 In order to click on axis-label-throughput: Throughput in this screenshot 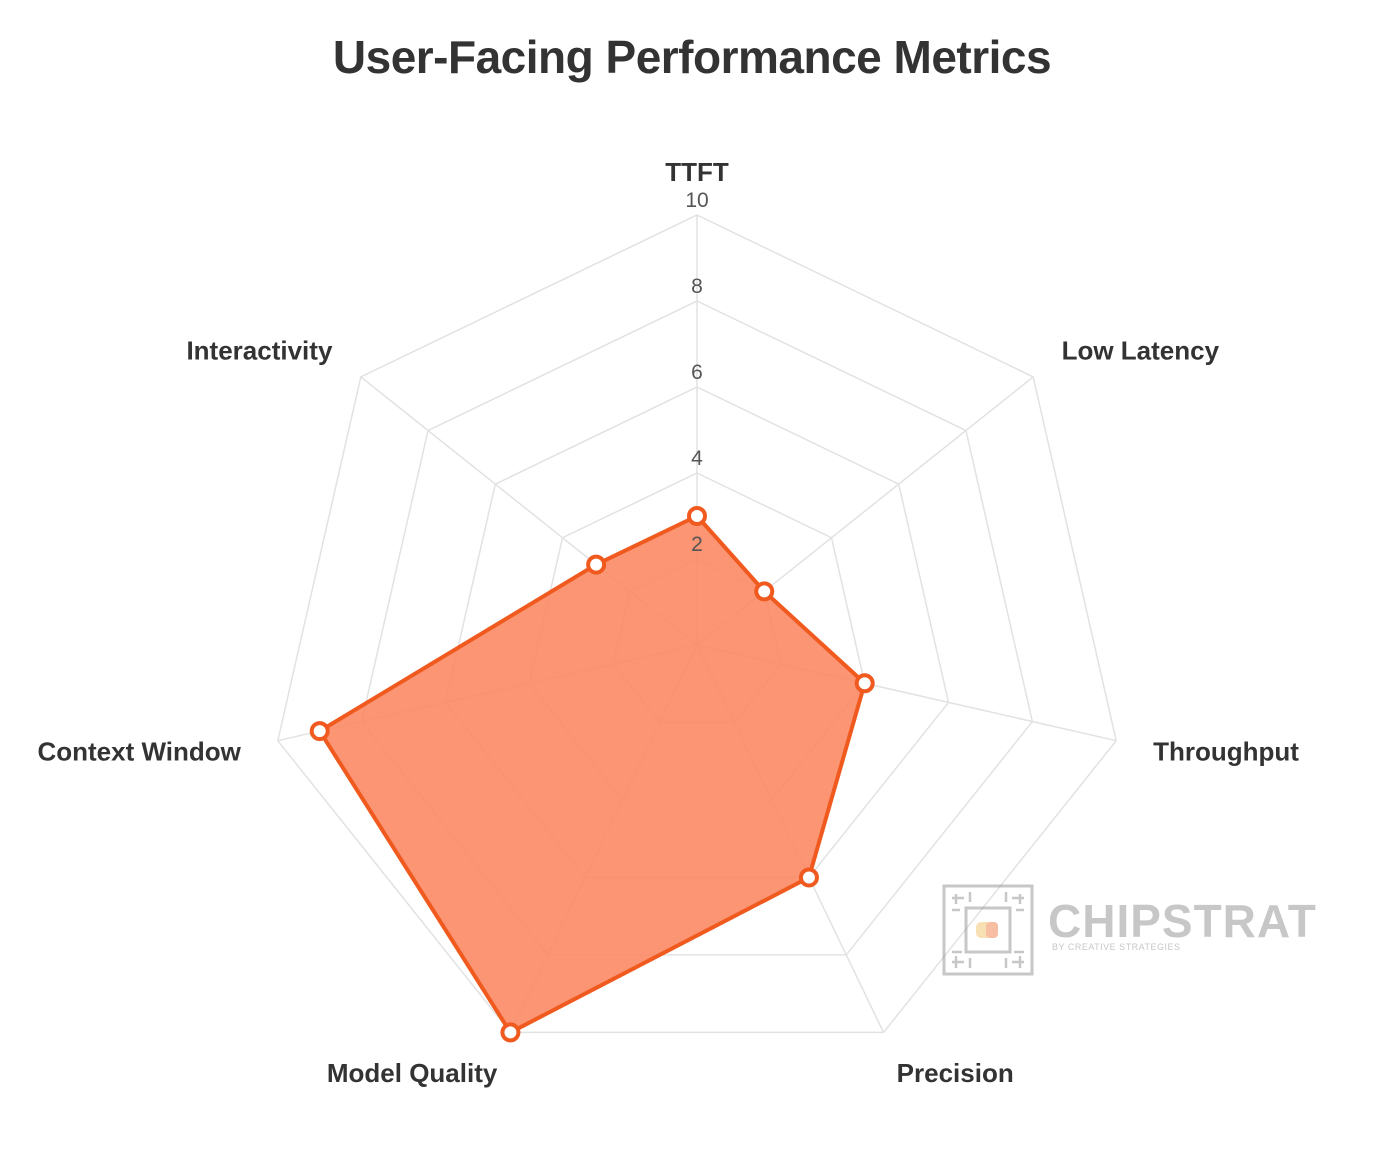, I will do `click(1226, 751)`.